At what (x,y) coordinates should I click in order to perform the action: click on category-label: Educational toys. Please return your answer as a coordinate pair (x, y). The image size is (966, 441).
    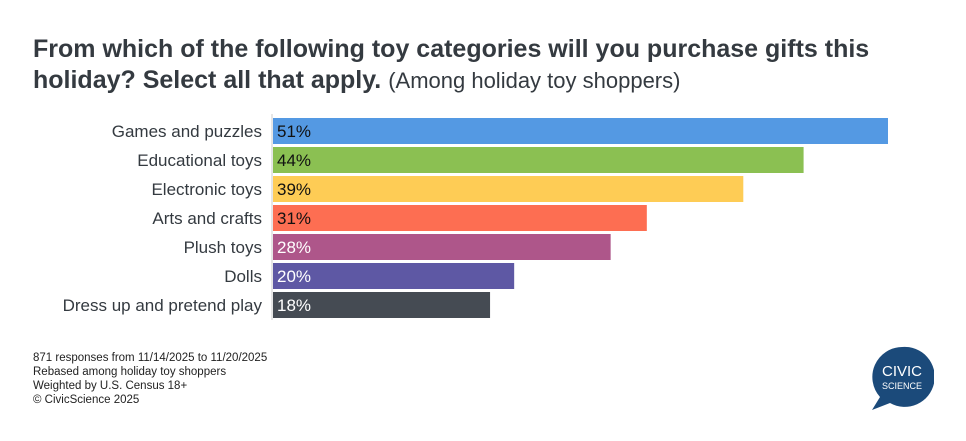
    Looking at the image, I should click on (199, 160).